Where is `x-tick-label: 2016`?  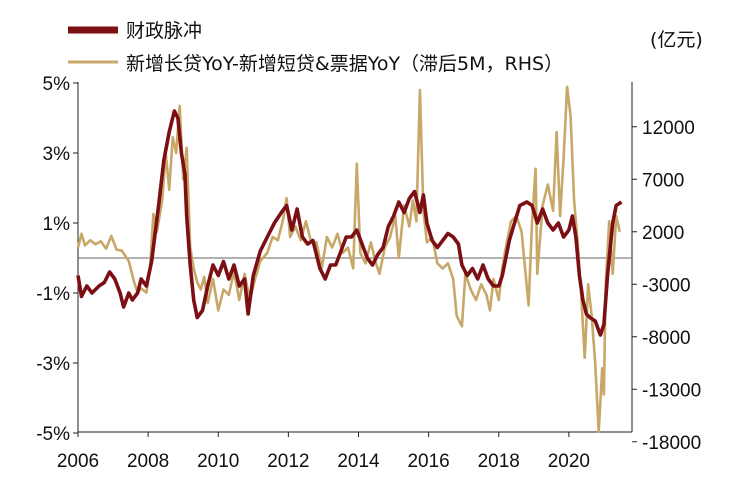
x-tick-label: 2016 is located at coordinates (428, 461).